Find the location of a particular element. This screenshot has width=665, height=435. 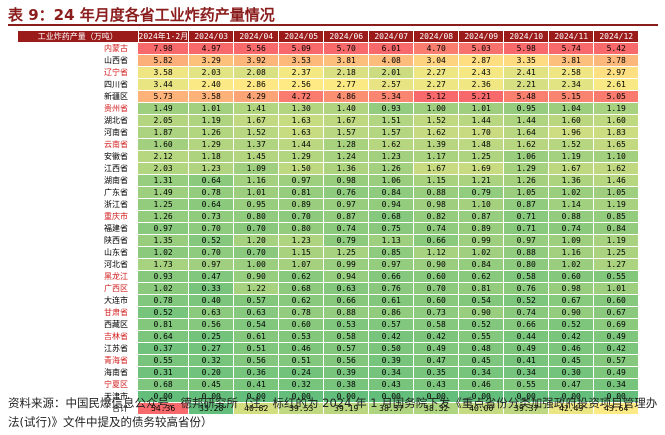

value-cell: 5.34 is located at coordinates (391, 96).